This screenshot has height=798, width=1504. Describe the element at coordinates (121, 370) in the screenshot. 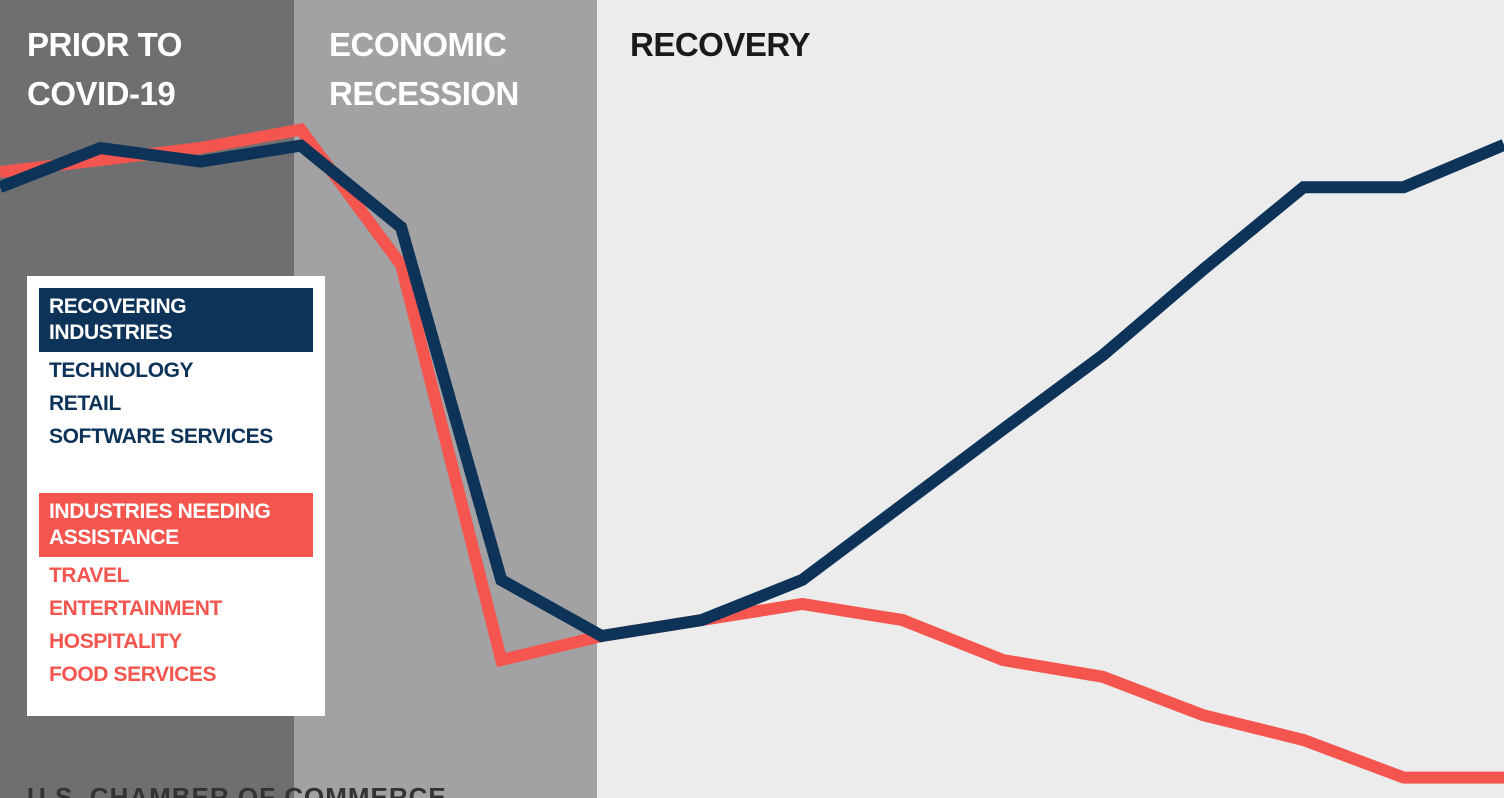

I see `legend-item: TECHNOLOGY` at that location.